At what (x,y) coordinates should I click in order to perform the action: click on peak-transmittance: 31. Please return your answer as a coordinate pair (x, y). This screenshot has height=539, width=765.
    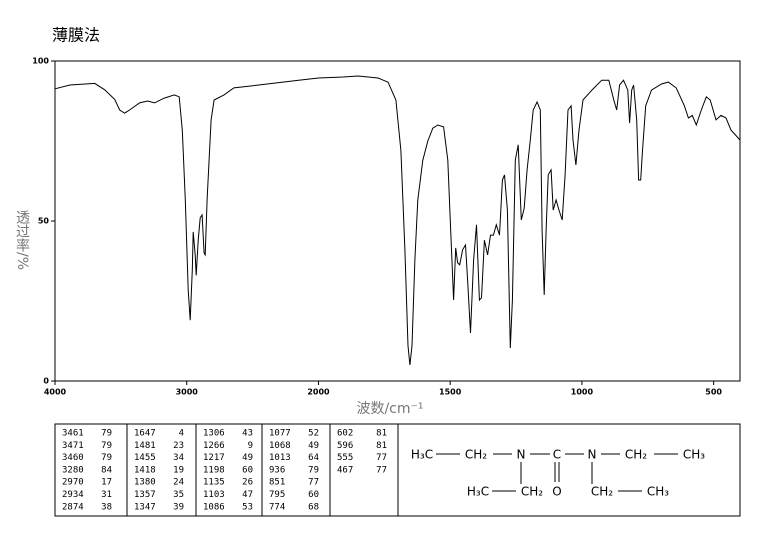
    Looking at the image, I should click on (106, 495).